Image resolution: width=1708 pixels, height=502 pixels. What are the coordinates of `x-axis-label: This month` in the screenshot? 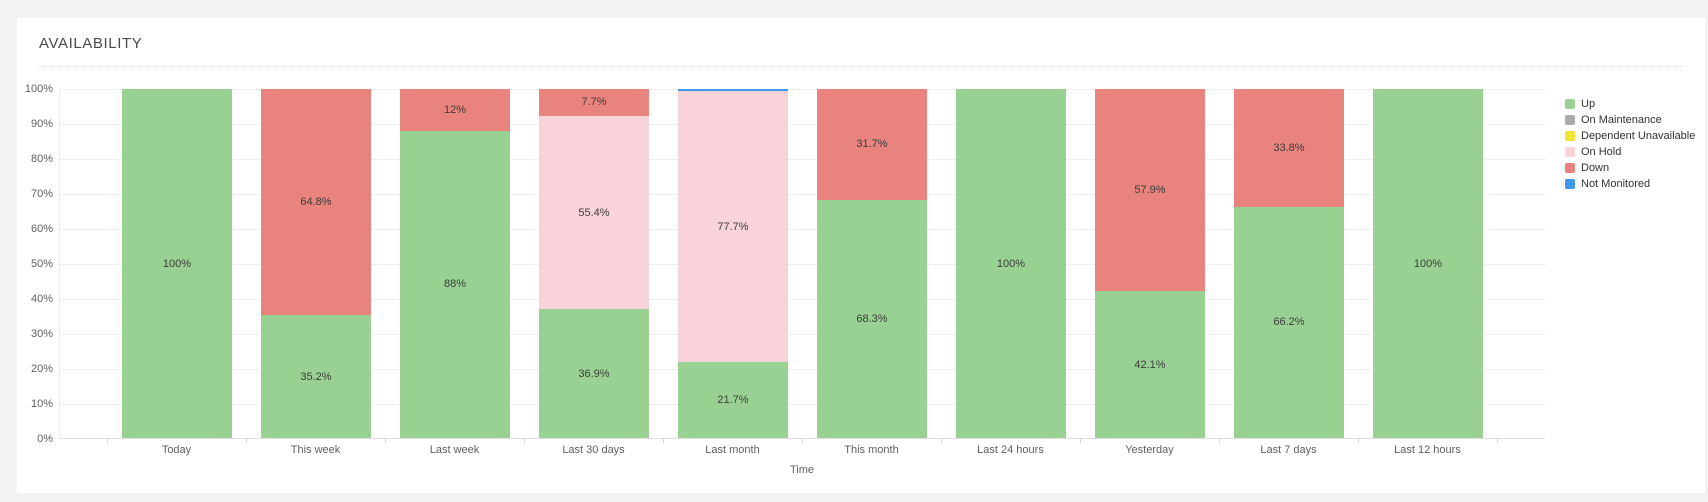 It's located at (872, 450).